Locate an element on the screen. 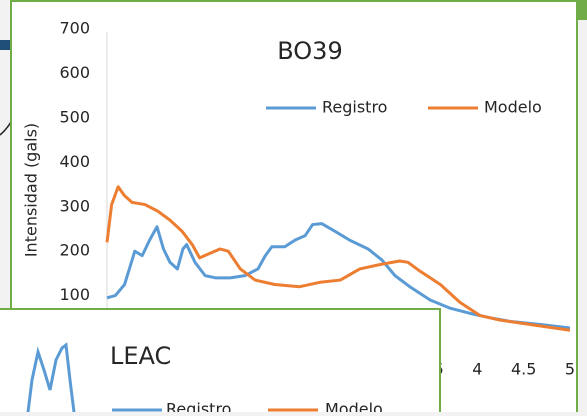  y-tick-label: 300 is located at coordinates (74, 205).